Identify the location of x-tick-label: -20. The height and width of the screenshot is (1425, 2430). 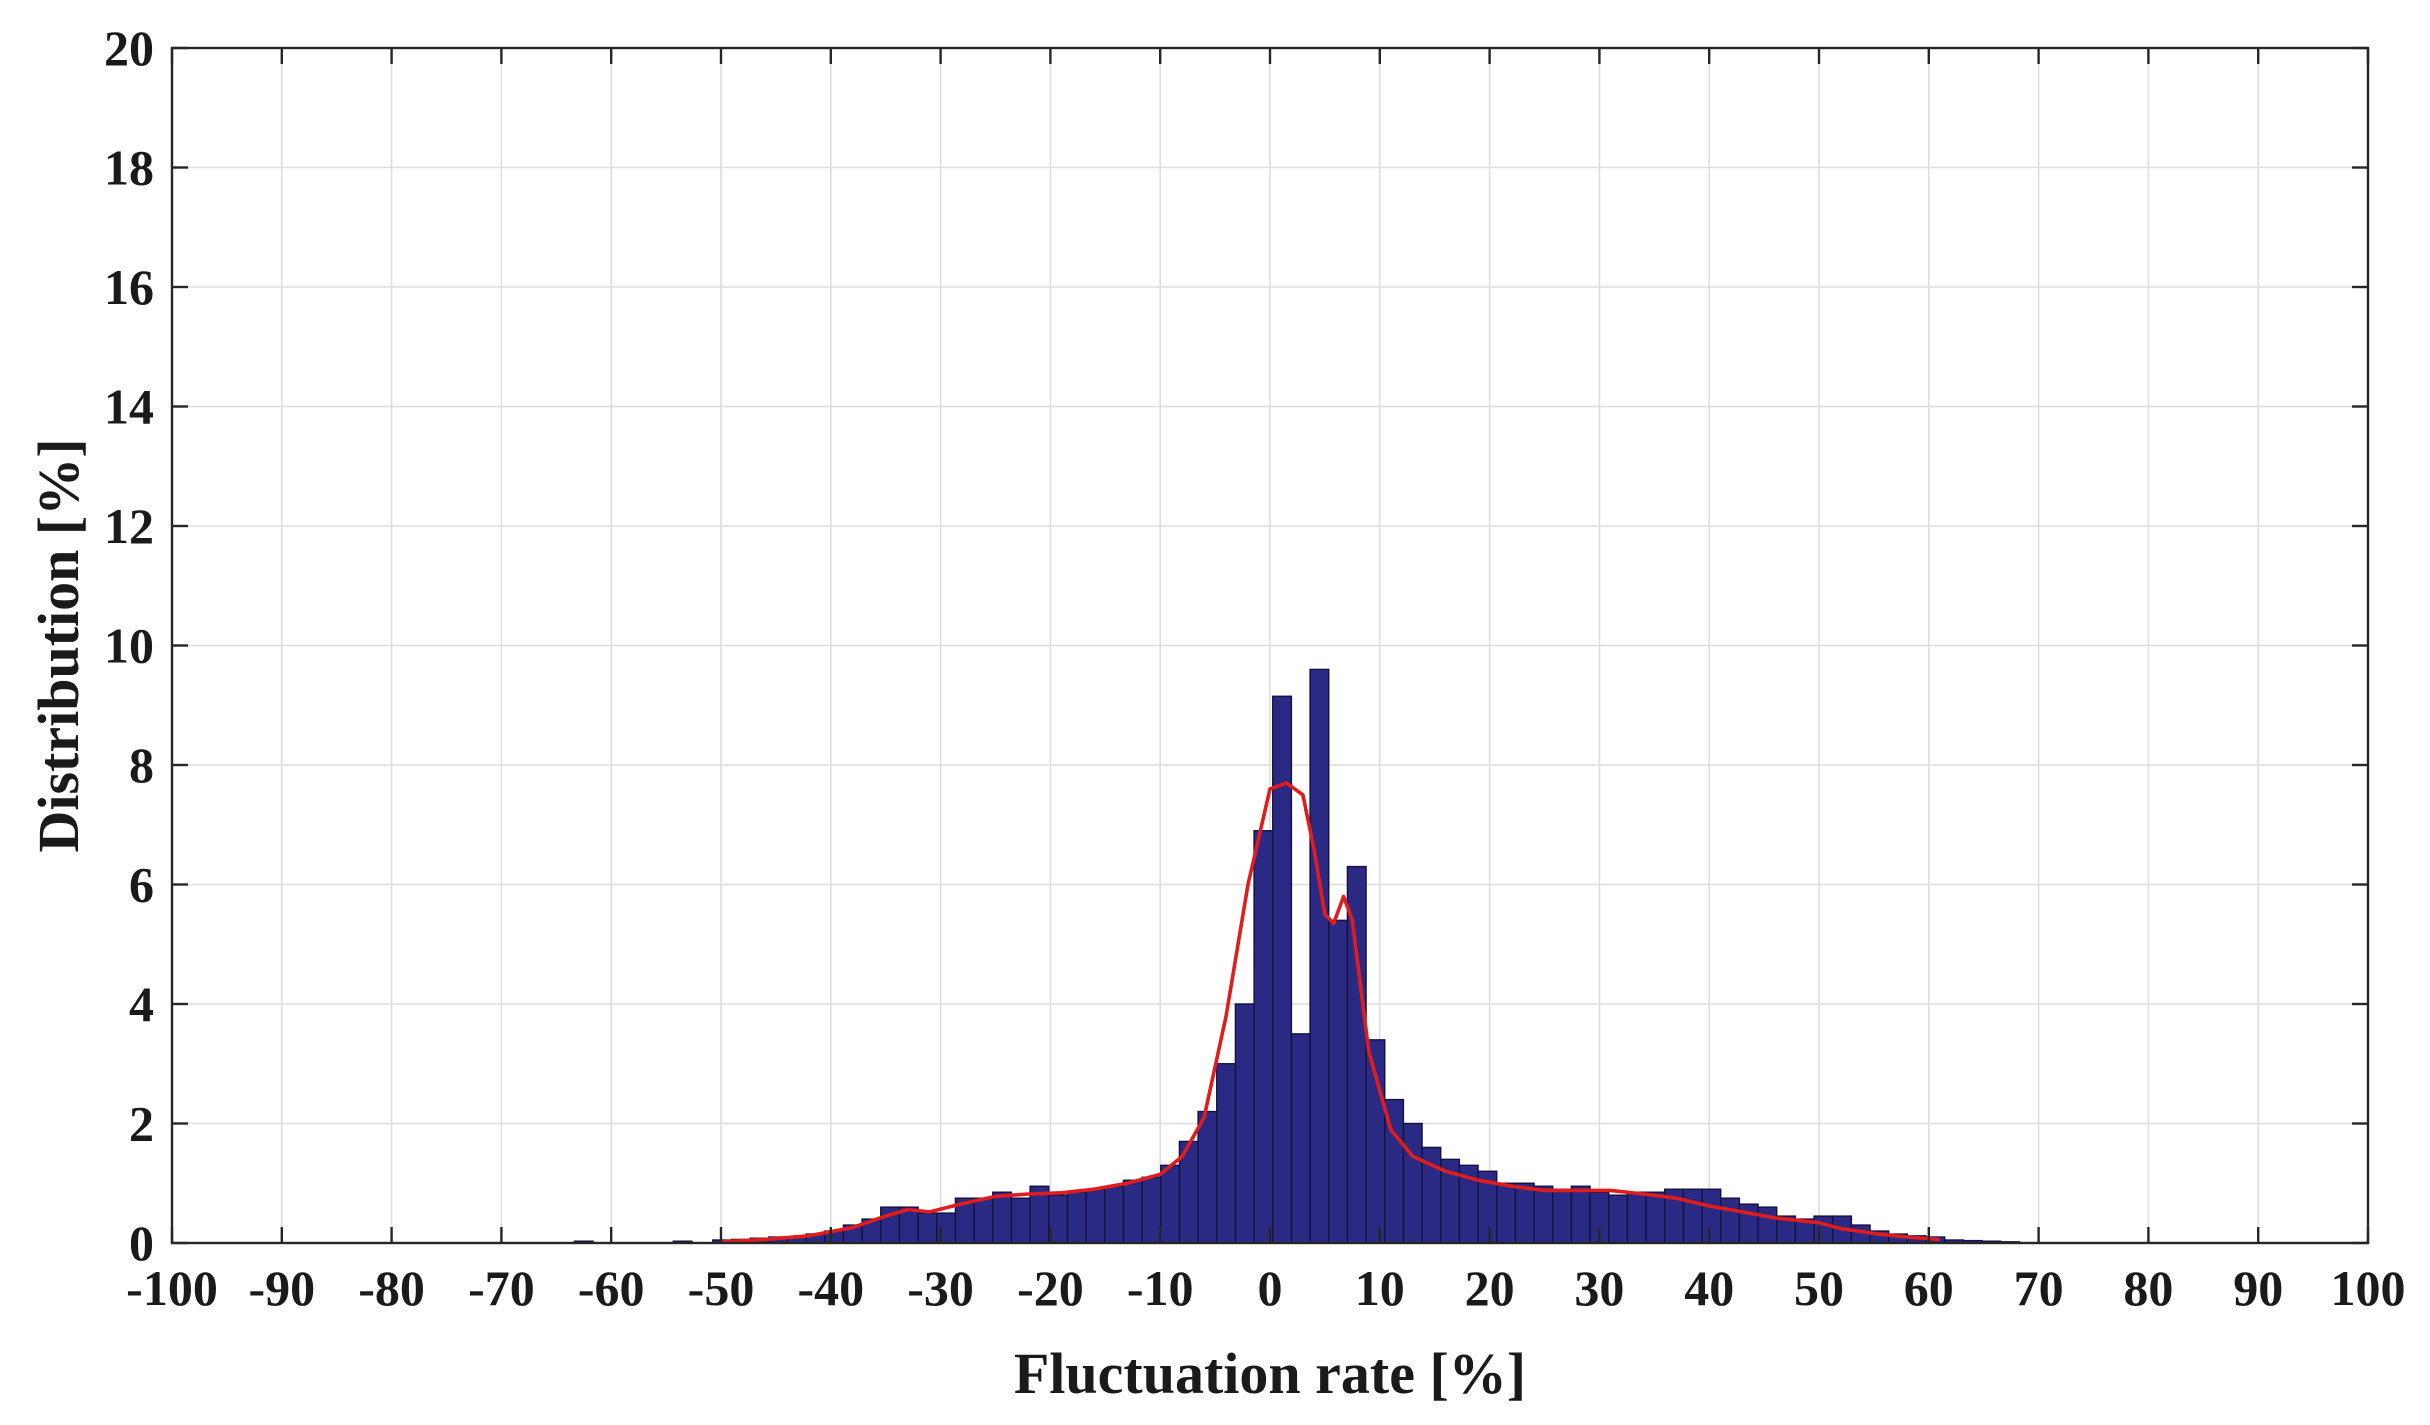
(1050, 1288).